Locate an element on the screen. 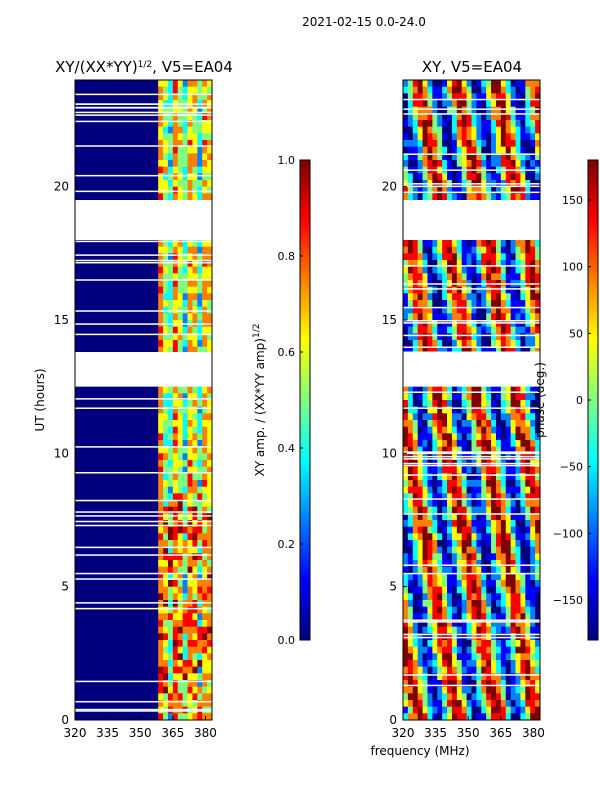  flagged-row is located at coordinates (143, 573).